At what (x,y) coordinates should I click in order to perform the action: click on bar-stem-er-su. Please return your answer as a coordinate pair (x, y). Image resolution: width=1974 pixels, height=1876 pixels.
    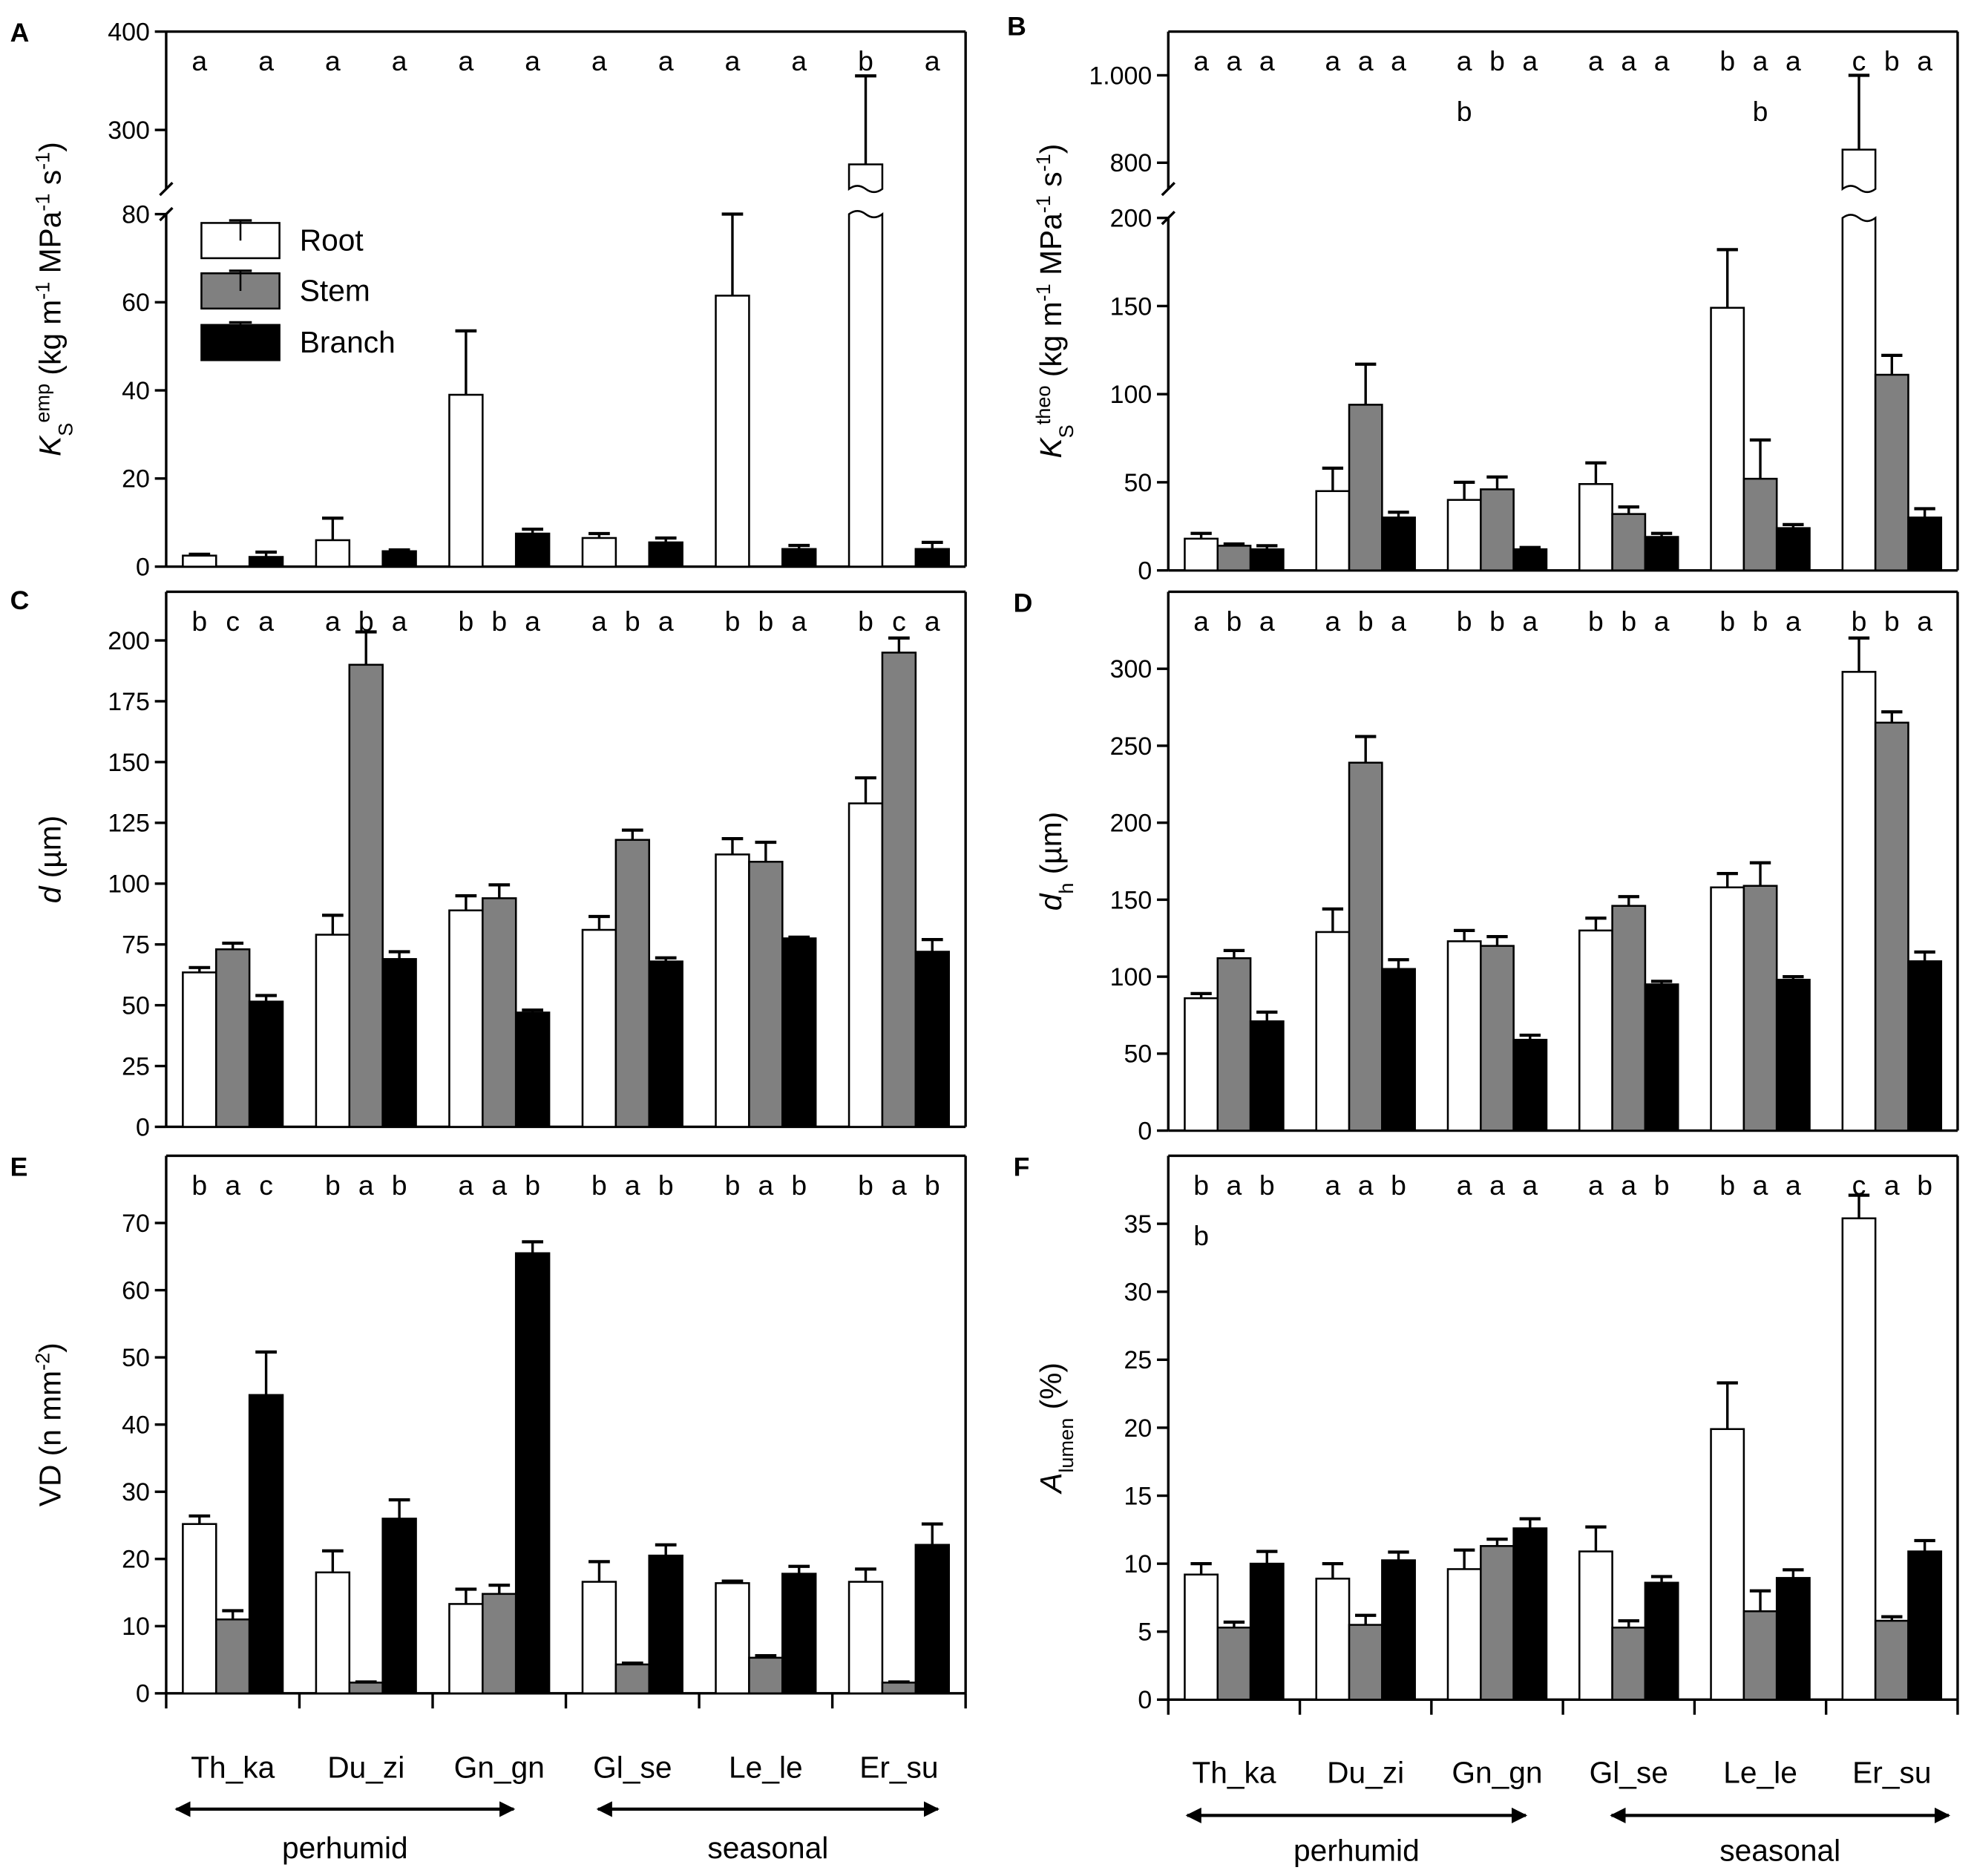
    Looking at the image, I should click on (1891, 926).